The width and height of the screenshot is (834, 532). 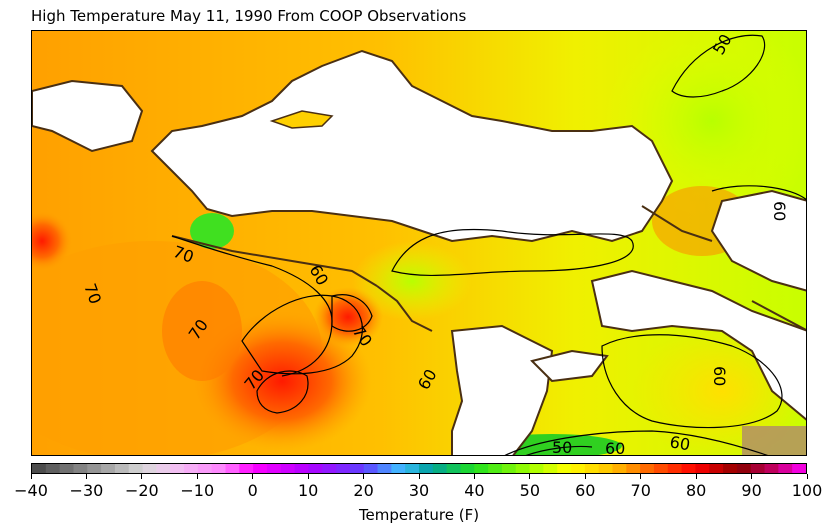 I want to click on colorbar-tick-label: 20, so click(x=363, y=490).